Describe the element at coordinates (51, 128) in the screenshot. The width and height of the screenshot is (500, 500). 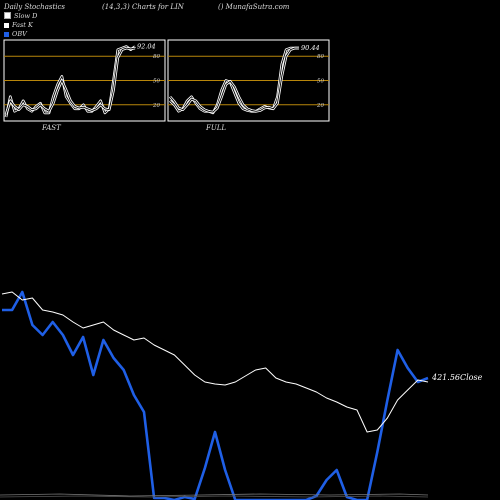
I see `panel-label: FAST` at that location.